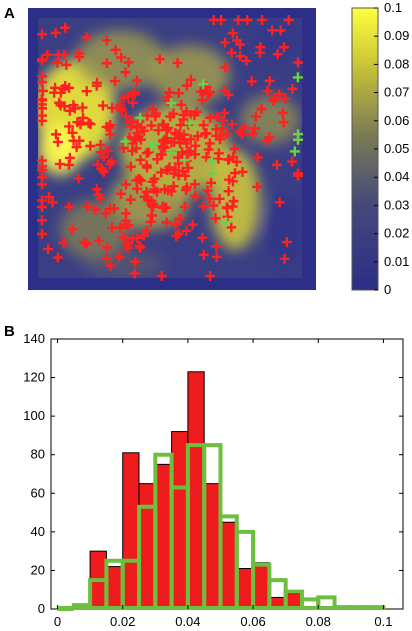  I want to click on colorbar: 0.1 0.09 0.08 0.07 0.06 0.05 0.04 0.03 0.02 0.01 0, so click(380, 148).